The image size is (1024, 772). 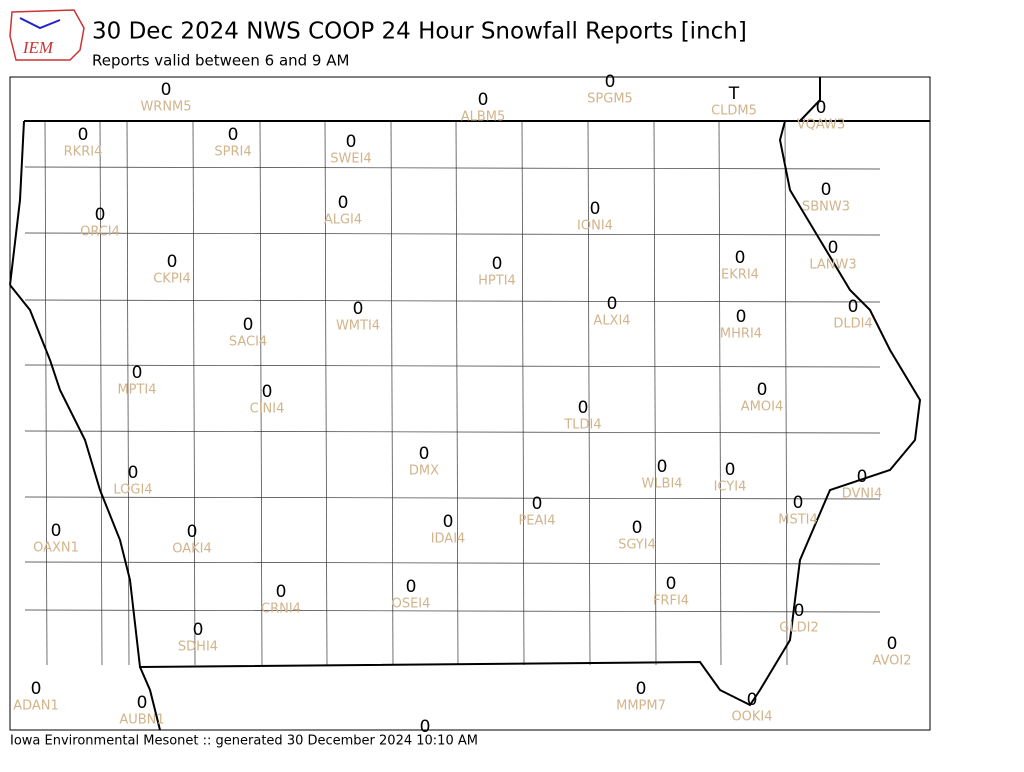 I want to click on station-id: WRNM5, so click(x=165, y=107).